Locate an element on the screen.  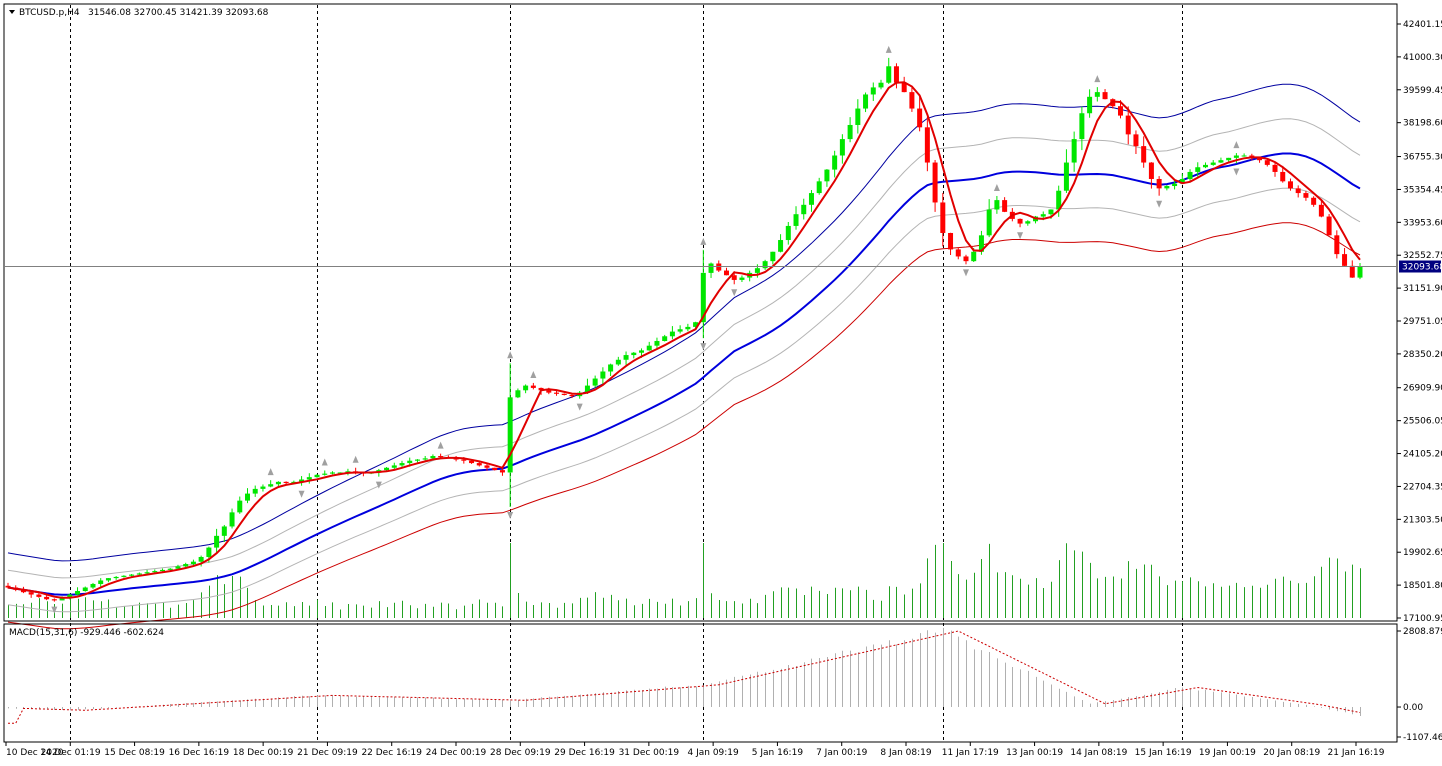
time-tick-label: 24 Dec 00:19 is located at coordinates (456, 753).